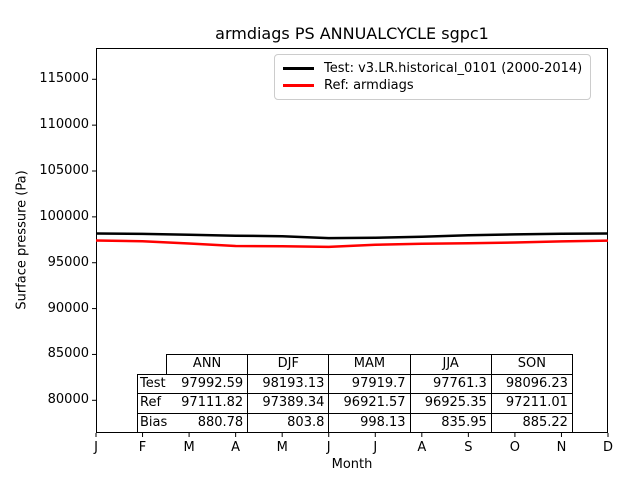 The width and height of the screenshot is (640, 480). I want to click on stats-header-cell: MAM, so click(370, 365).